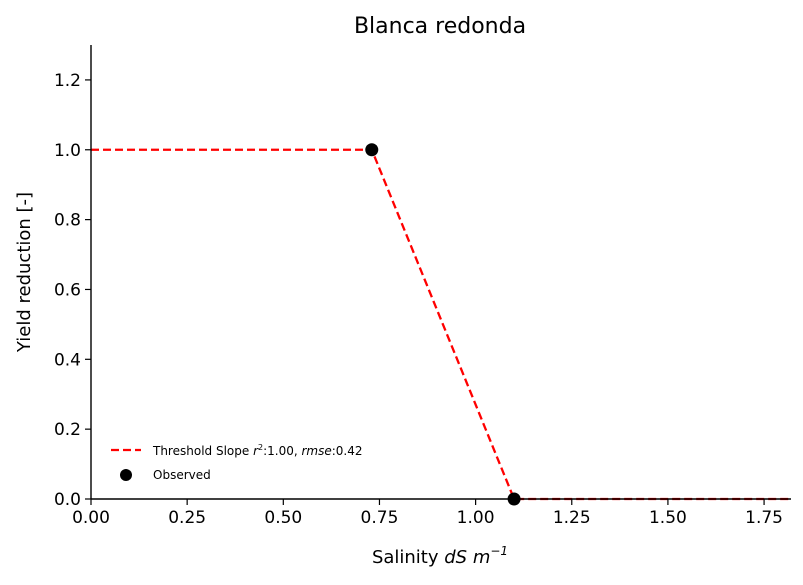 This screenshot has width=803, height=585. I want to click on y-tick-label: 0.8, so click(67, 221).